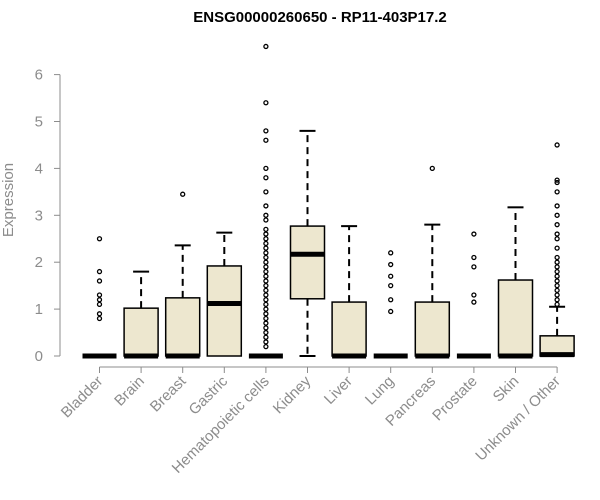  Describe the element at coordinates (39, 262) in the screenshot. I see `y-tick-label: 2` at that location.